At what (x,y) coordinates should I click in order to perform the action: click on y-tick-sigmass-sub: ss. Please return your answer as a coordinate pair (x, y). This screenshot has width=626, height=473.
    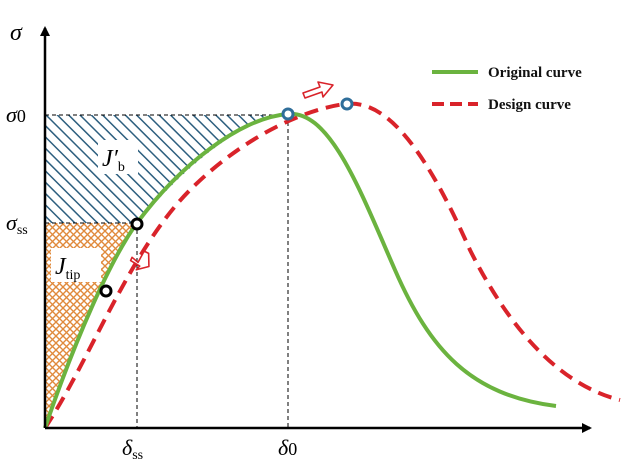
    Looking at the image, I should click on (22, 230).